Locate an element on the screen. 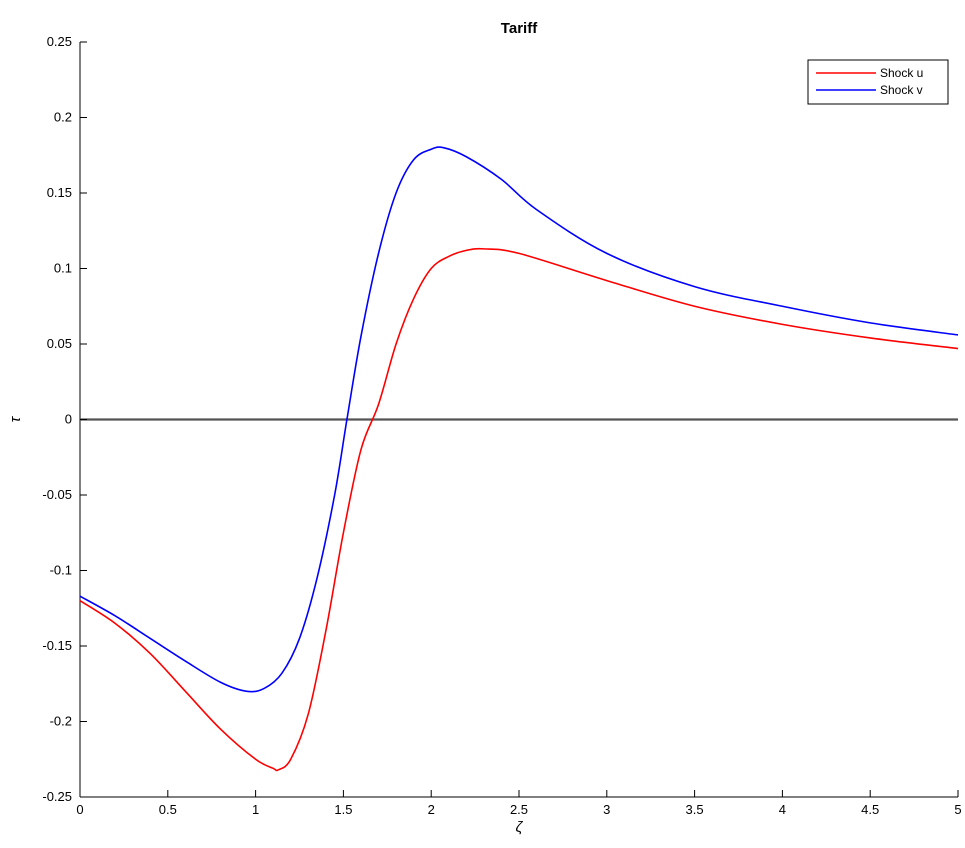 The height and width of the screenshot is (848, 965). x-tick-label: 2 is located at coordinates (431, 809).